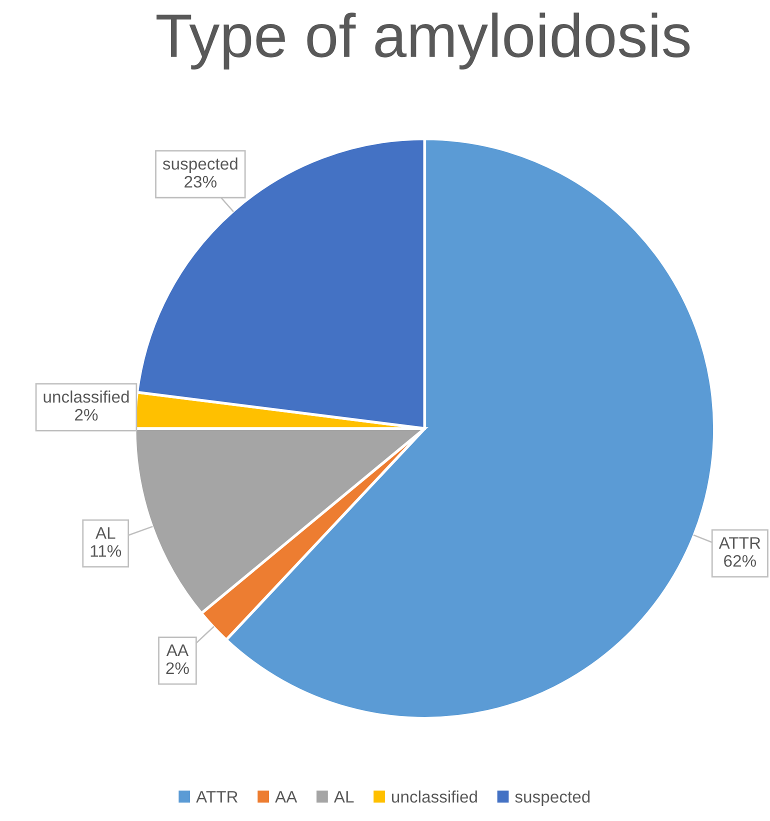 The height and width of the screenshot is (821, 770). Describe the element at coordinates (286, 797) in the screenshot. I see `legend-label: AA` at that location.